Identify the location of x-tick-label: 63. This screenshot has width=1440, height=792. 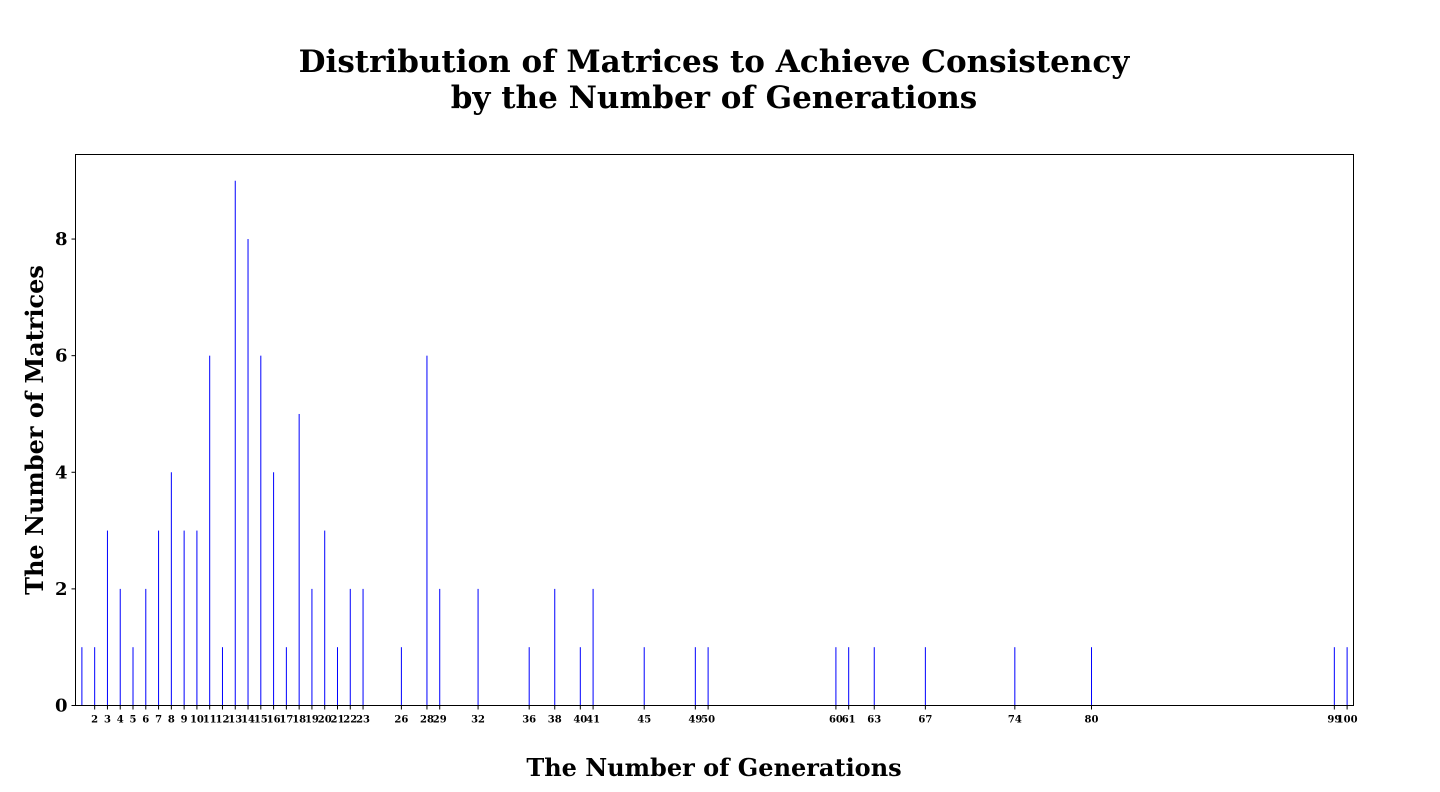
(874, 720).